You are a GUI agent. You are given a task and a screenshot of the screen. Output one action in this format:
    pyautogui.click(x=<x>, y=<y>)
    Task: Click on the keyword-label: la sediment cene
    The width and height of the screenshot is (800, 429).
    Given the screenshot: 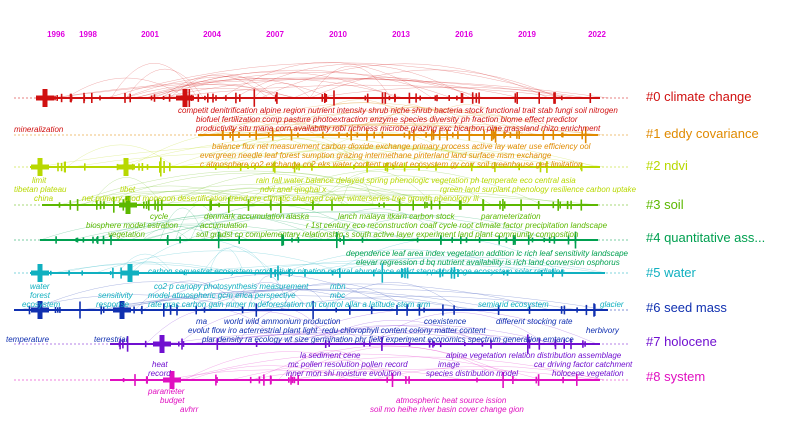 What is the action you would take?
    pyautogui.click(x=330, y=355)
    